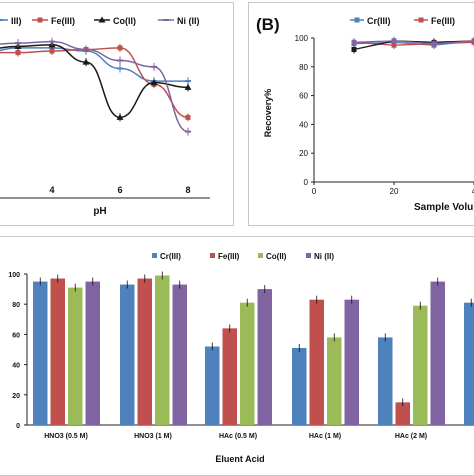 The width and height of the screenshot is (474, 476). Describe the element at coordinates (238, 436) in the screenshot. I see `category-label: HAc (0.5 M)` at that location.